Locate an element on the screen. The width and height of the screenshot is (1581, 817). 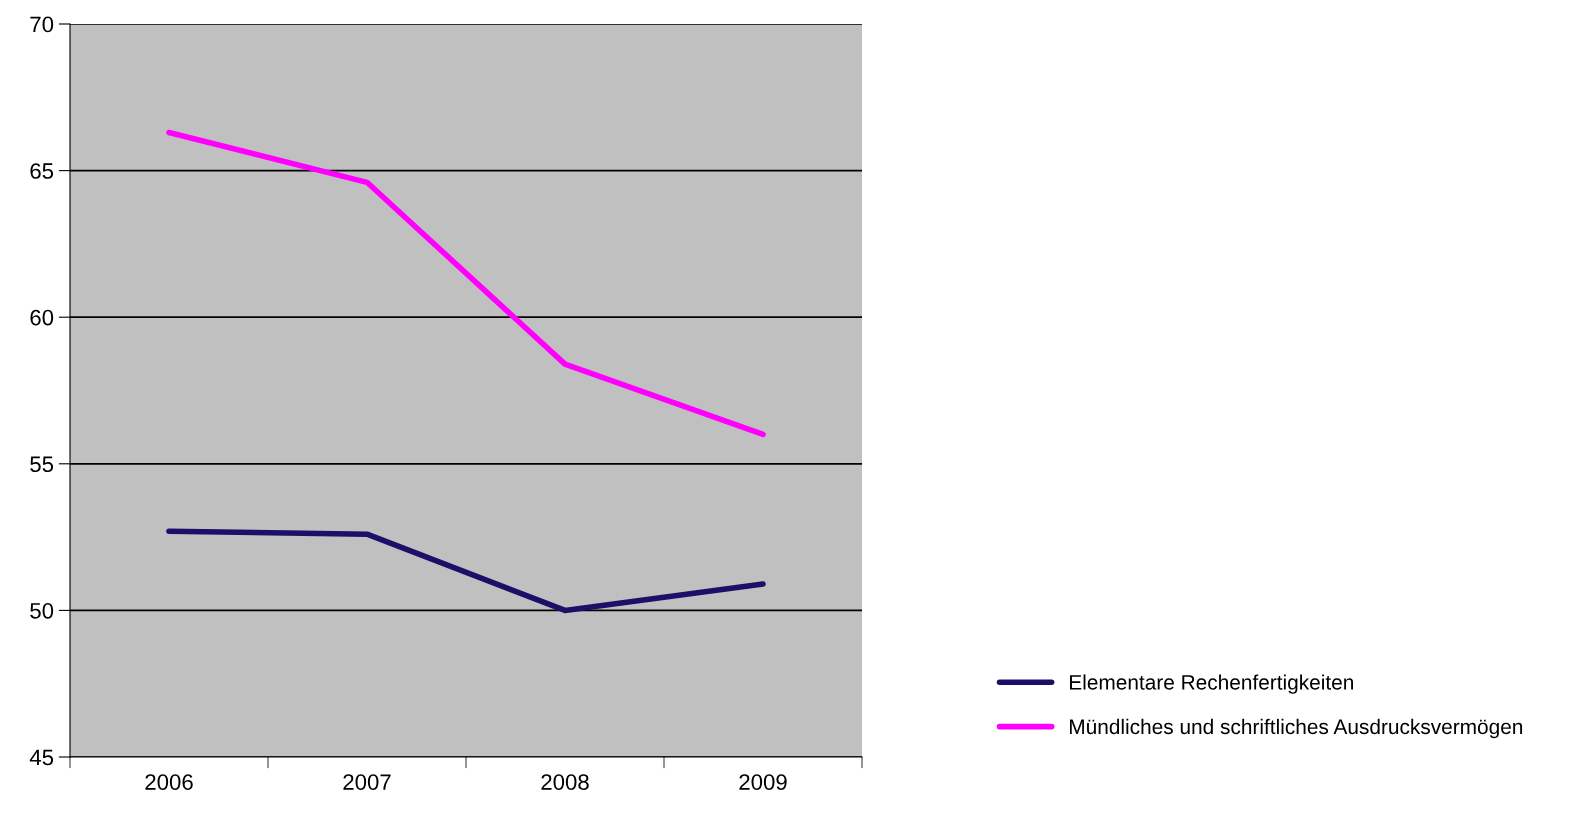
y-tick-label: 55 is located at coordinates (42, 464).